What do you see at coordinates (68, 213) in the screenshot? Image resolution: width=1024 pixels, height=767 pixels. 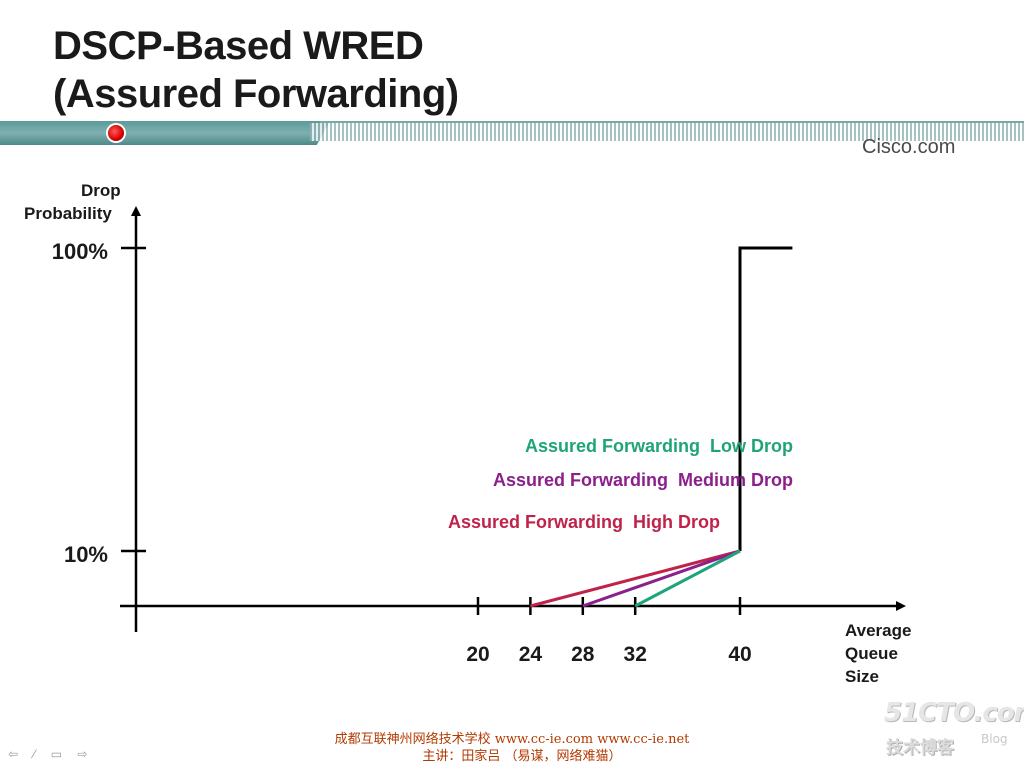 I see `y-axis-label-line-2: Probability` at bounding box center [68, 213].